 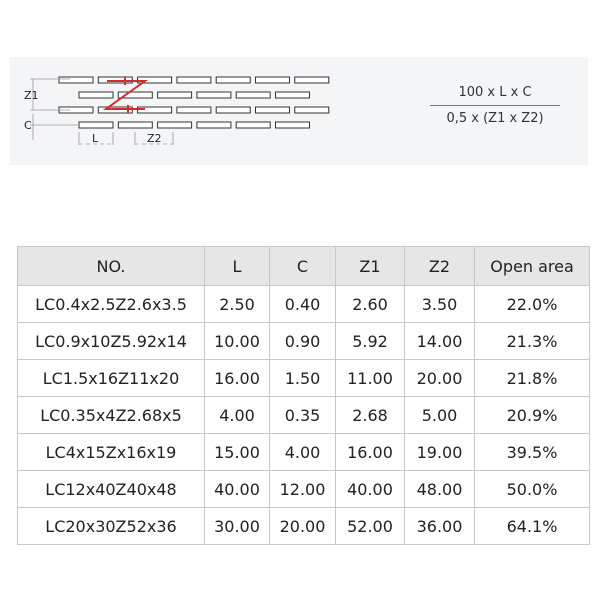 What do you see at coordinates (154, 138) in the screenshot?
I see `z2-label: Z2` at bounding box center [154, 138].